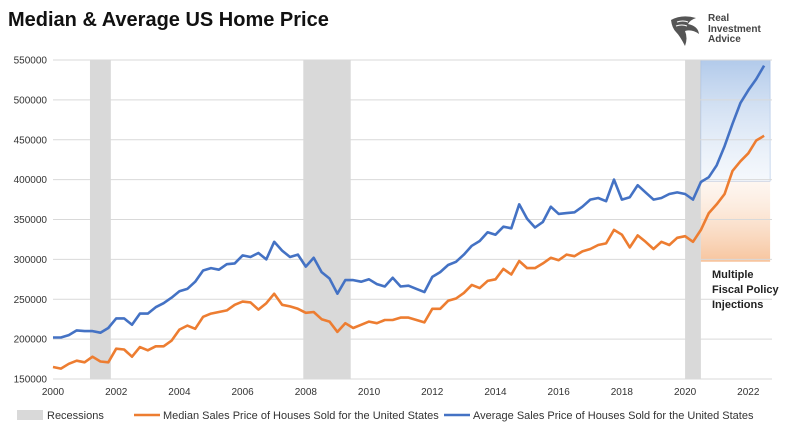  I want to click on x-tick-label: 2022, so click(748, 392).